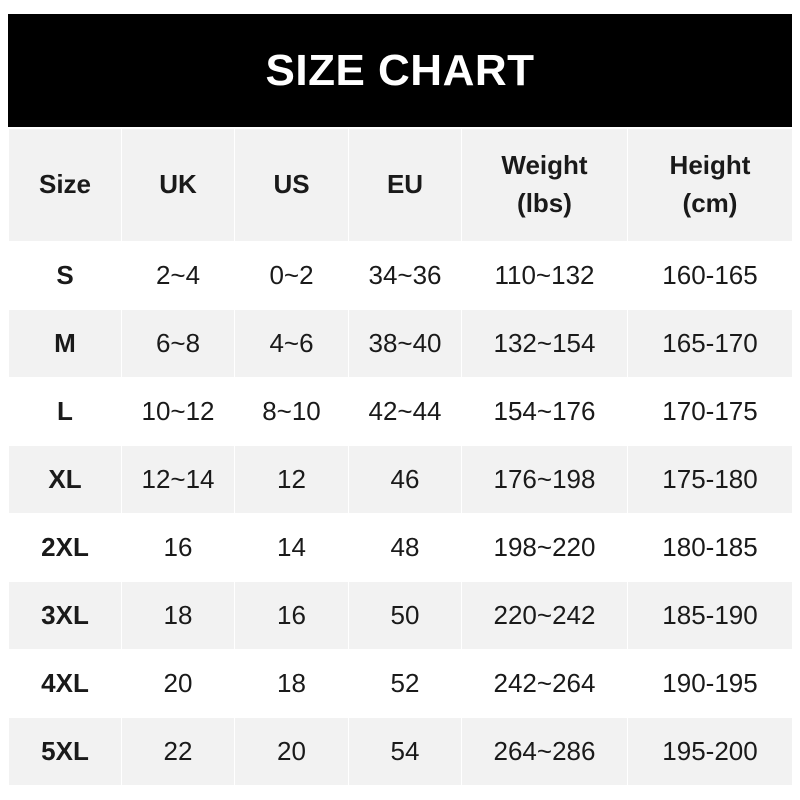  I want to click on column-header: Size, so click(65, 185).